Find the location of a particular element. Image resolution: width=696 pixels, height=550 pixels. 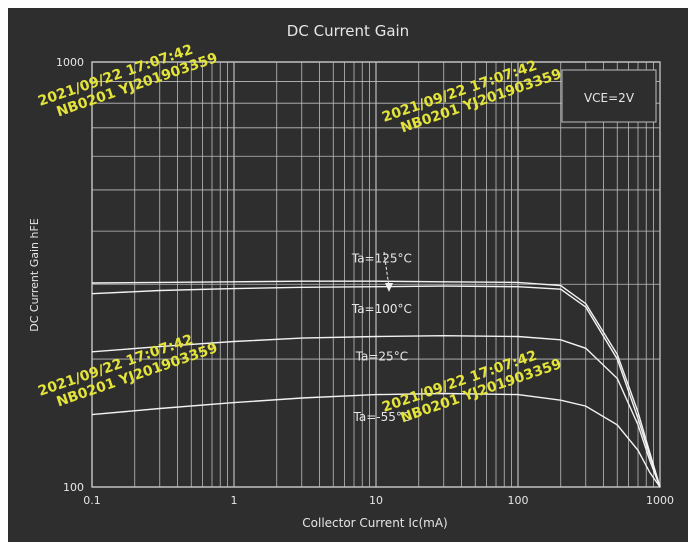

x-tick-label: 0.1 is located at coordinates (92, 500).